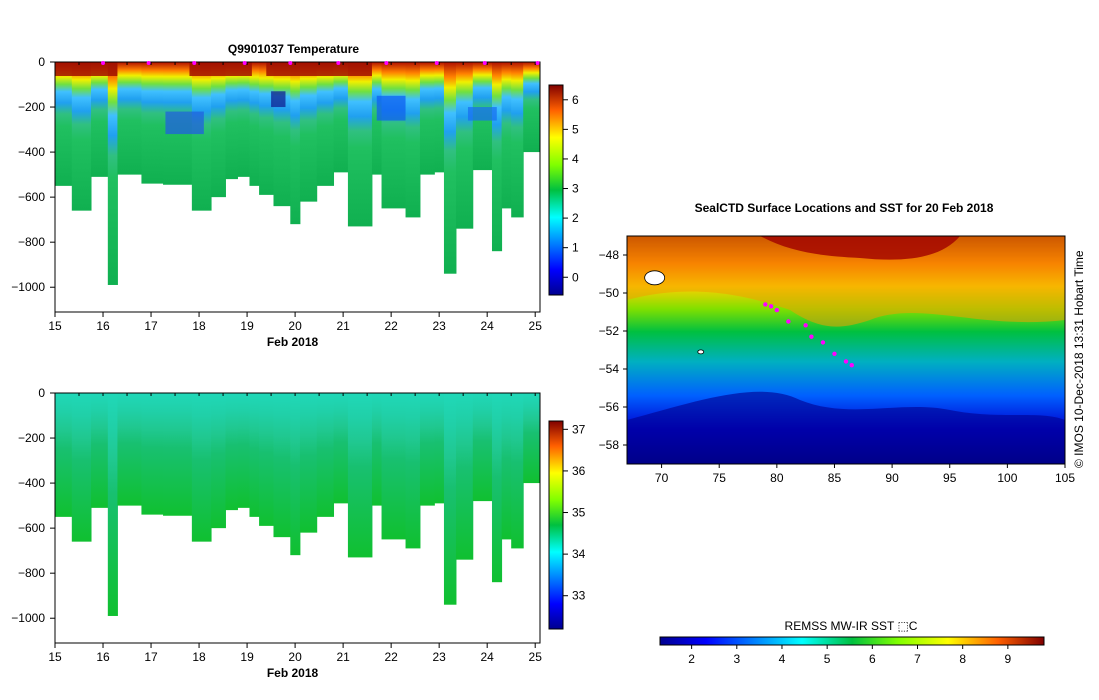 This screenshot has height=700, width=1099. Describe the element at coordinates (846, 427) in the screenshot. I see `cold-water` at that location.